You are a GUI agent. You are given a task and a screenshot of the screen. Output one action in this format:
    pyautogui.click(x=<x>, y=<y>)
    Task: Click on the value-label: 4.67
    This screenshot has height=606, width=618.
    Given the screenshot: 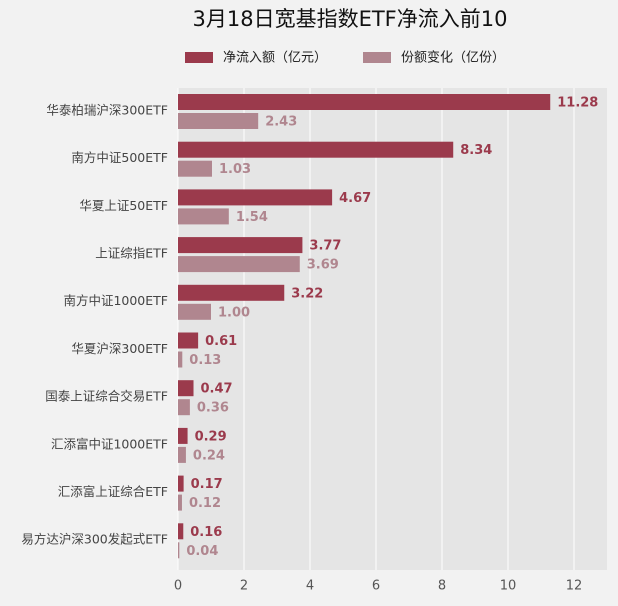 What is the action you would take?
    pyautogui.click(x=355, y=198)
    